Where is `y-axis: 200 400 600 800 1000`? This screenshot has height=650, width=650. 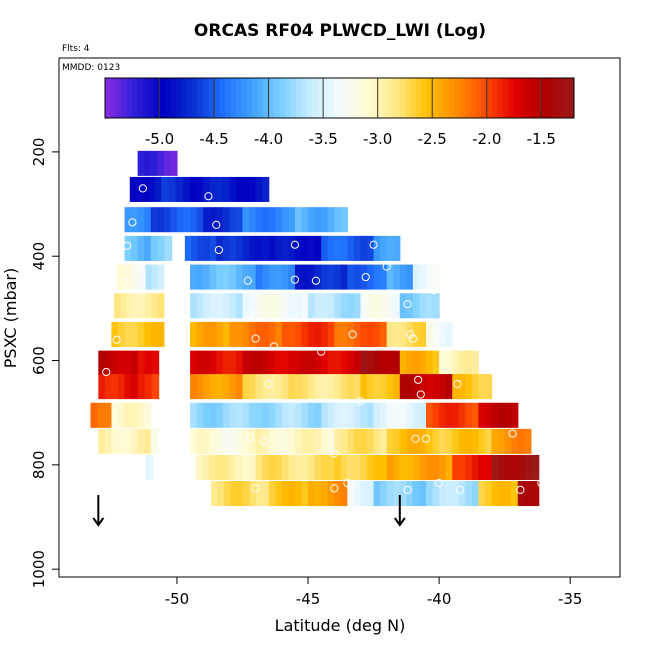
y-axis: 200 400 600 800 1000 is located at coordinates (44, 363).